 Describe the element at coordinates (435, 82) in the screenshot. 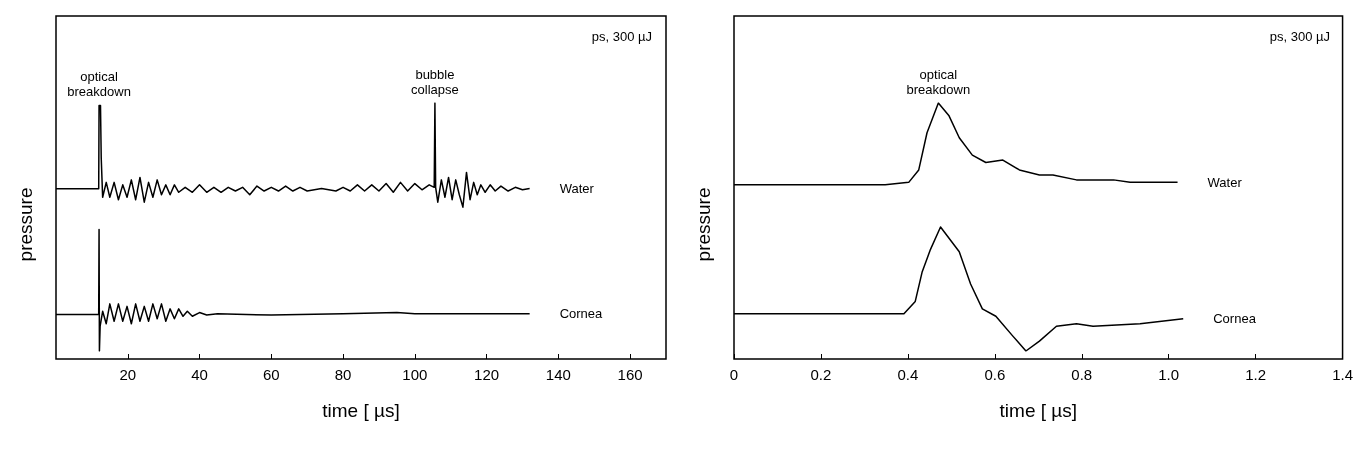

I see `annotation: bubble collapse` at that location.